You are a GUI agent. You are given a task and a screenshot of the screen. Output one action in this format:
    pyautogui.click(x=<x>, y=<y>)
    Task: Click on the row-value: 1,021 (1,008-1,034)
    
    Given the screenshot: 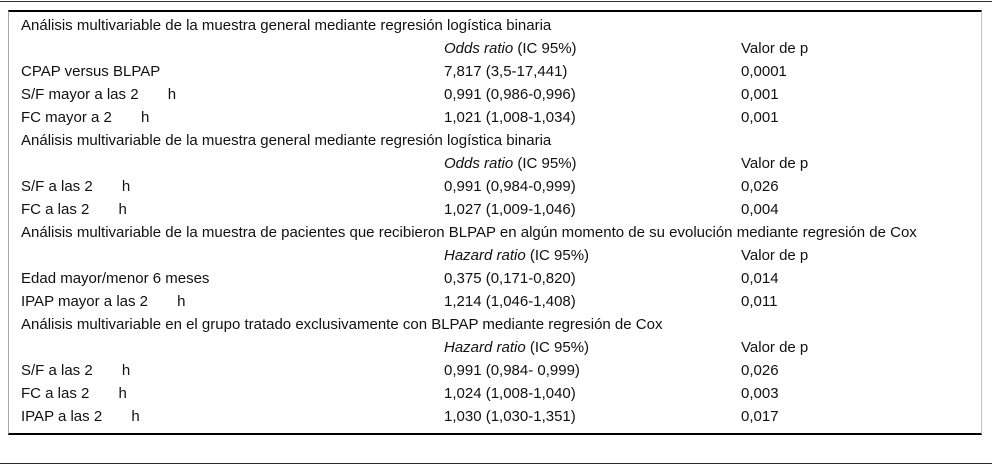 What is the action you would take?
    pyautogui.click(x=510, y=117)
    